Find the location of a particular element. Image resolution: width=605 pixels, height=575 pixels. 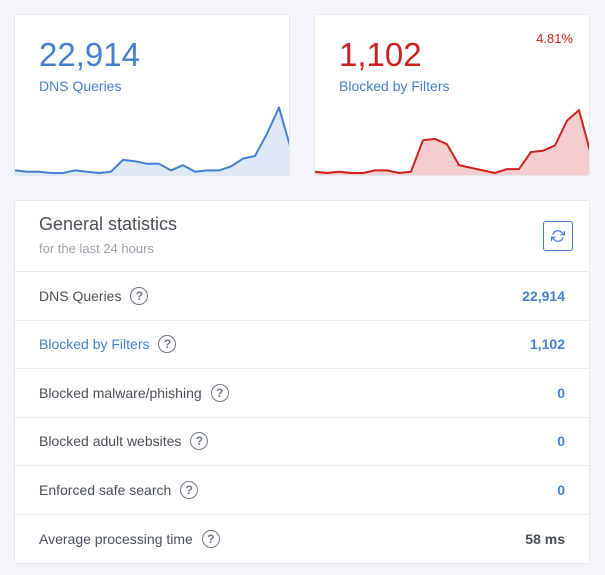

blocked-filters-card: 4.81% 1,102 Blocked by Filters is located at coordinates (452, 95).